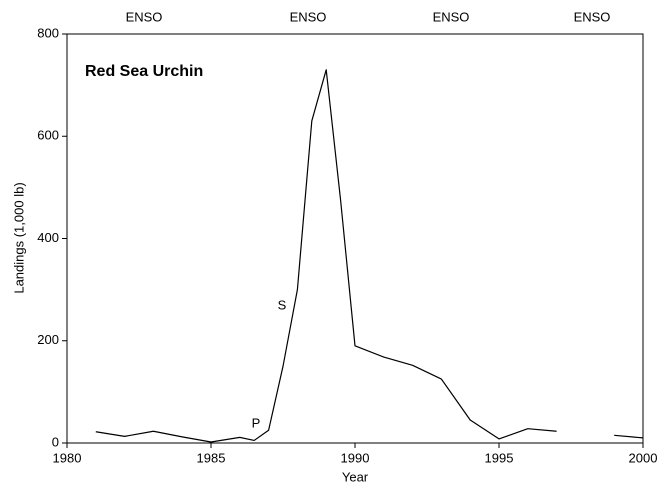 This screenshot has height=486, width=662. Describe the element at coordinates (629, 436) in the screenshot. I see `data-line` at that location.